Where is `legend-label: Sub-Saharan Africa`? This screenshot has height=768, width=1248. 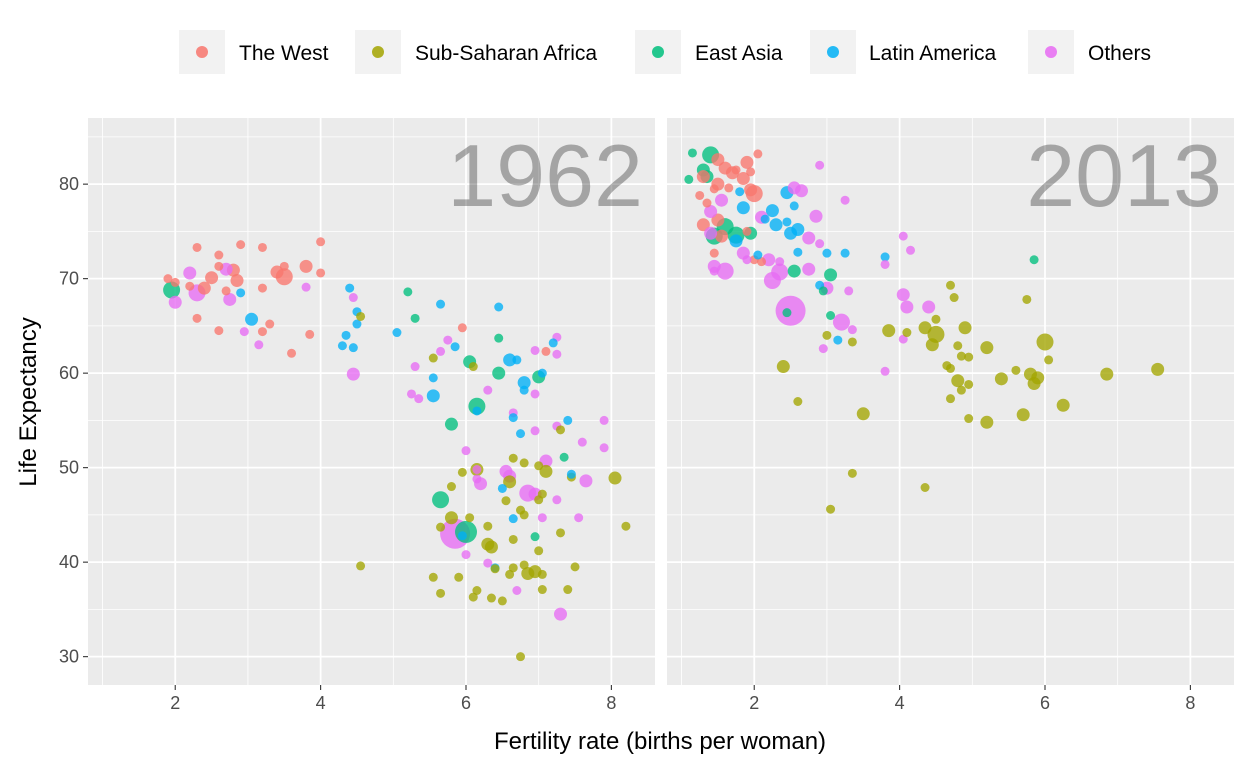 legend-label: Sub-Saharan Africa is located at coordinates (506, 53).